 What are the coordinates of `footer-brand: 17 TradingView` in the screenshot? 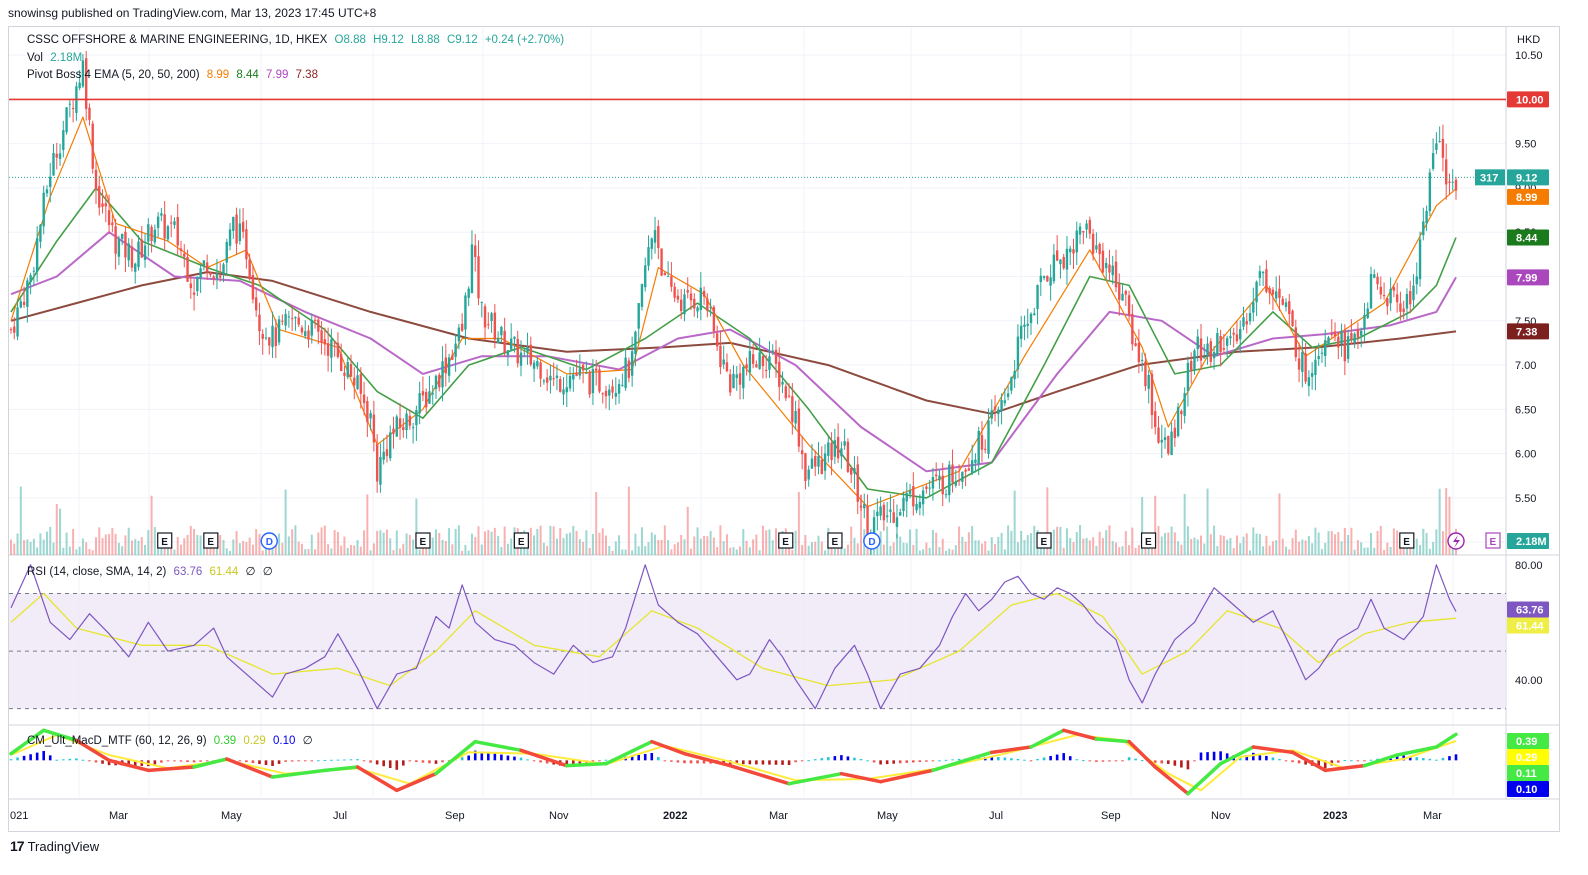 It's located at (54, 846).